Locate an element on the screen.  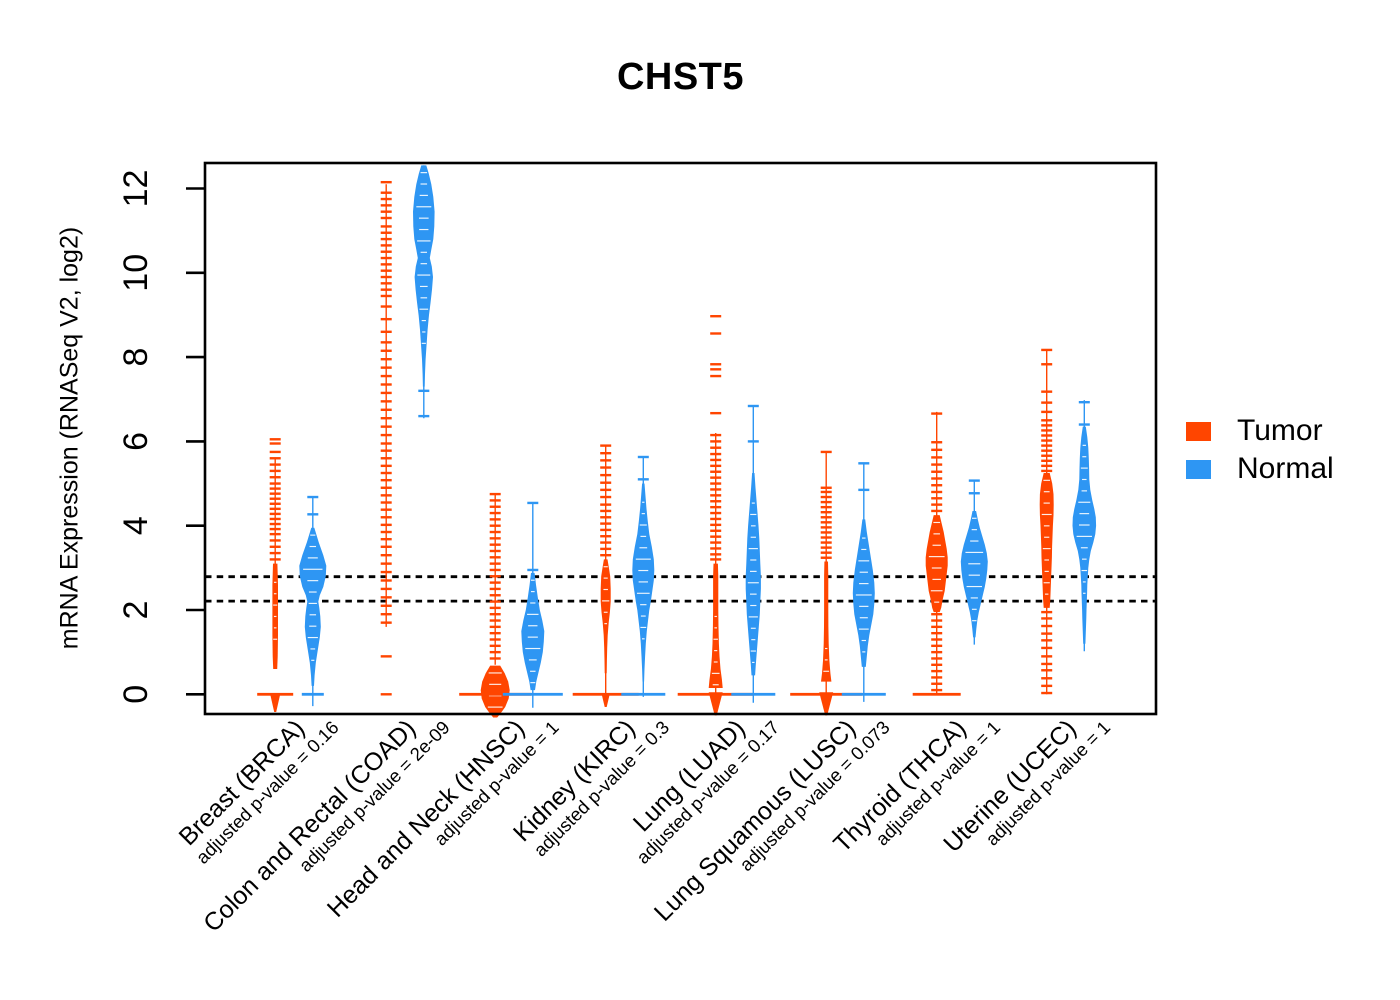
legend-item-tumor: Tumor is located at coordinates (1260, 431).